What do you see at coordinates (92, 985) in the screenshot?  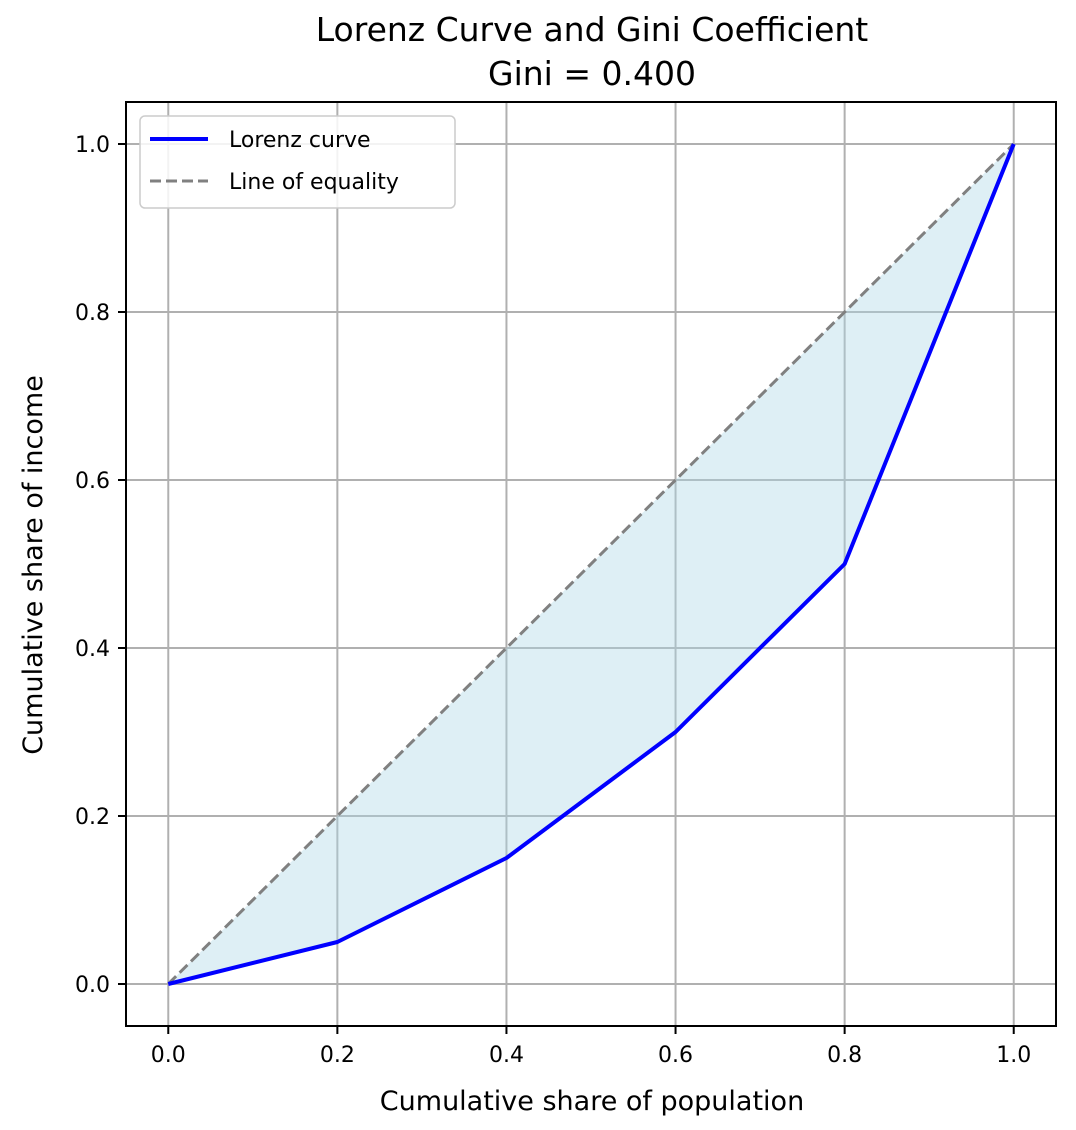 I see `y-tick-label-0: 0.0` at bounding box center [92, 985].